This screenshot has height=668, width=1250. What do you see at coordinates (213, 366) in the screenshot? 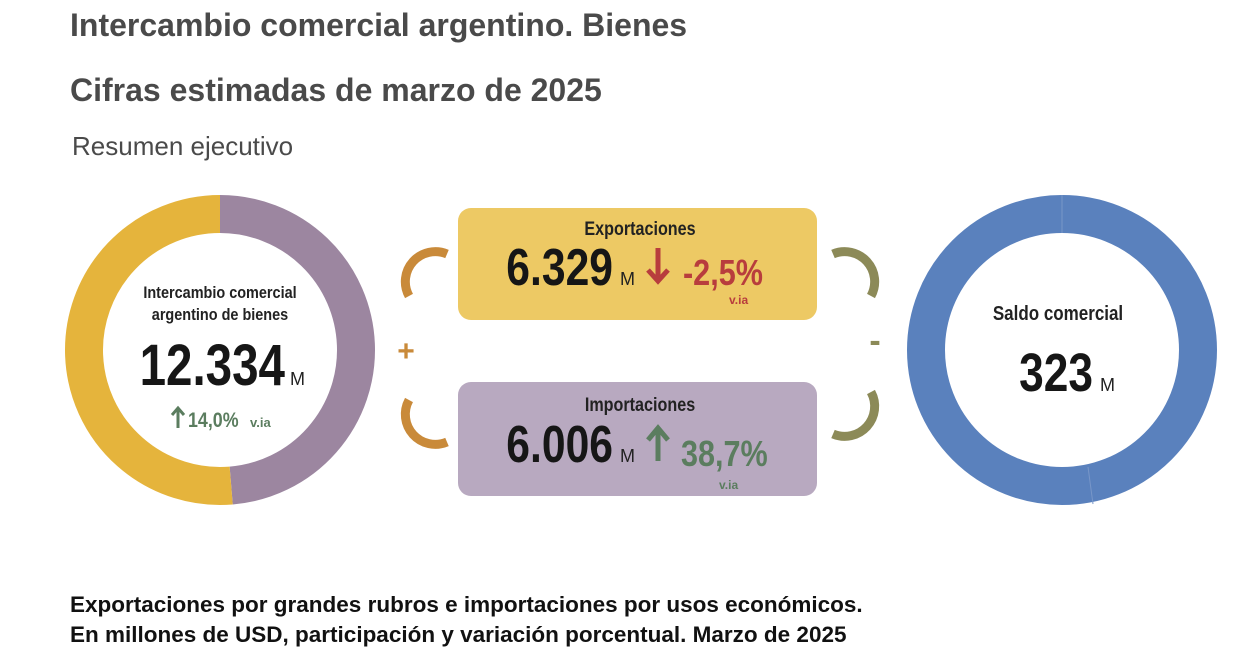
I see `total-value: 12.334` at bounding box center [213, 366].